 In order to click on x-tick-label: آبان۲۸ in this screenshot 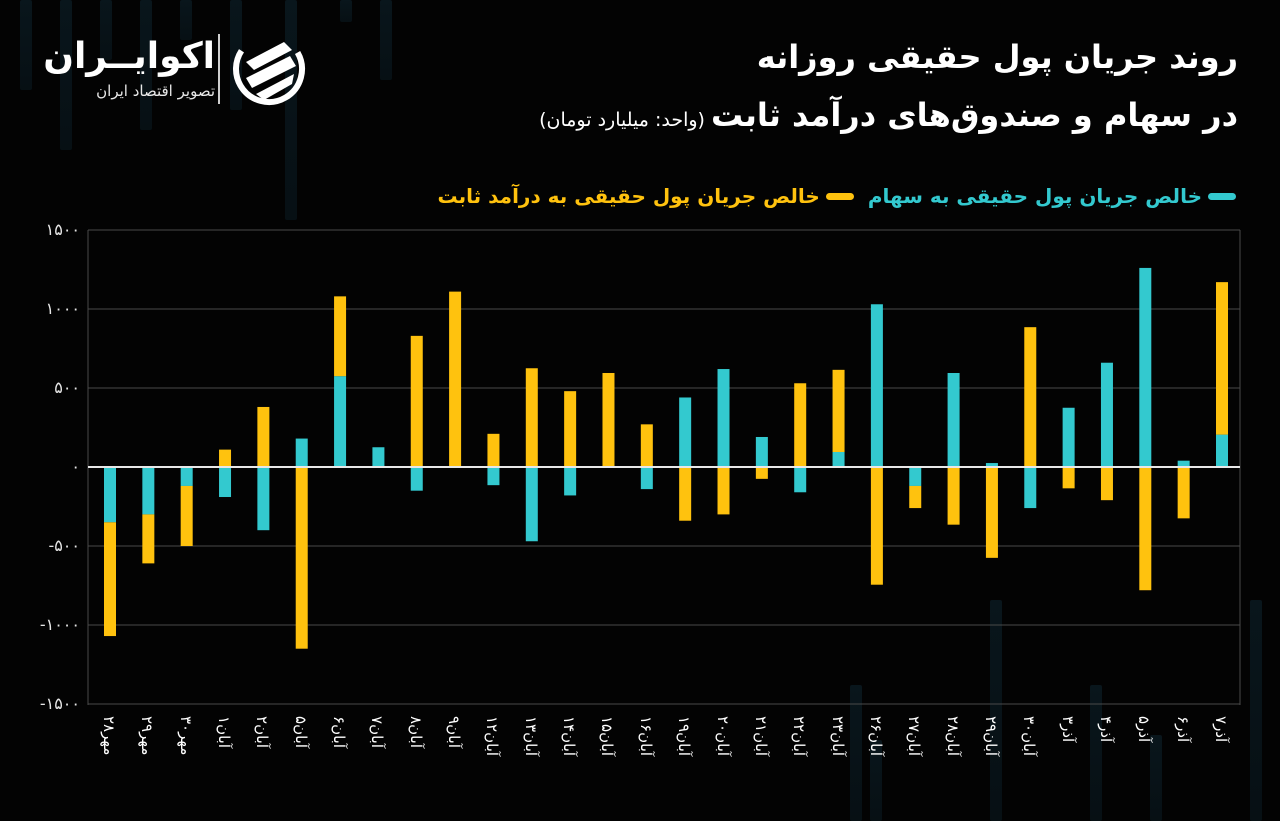, I will do `click(952, 736)`.